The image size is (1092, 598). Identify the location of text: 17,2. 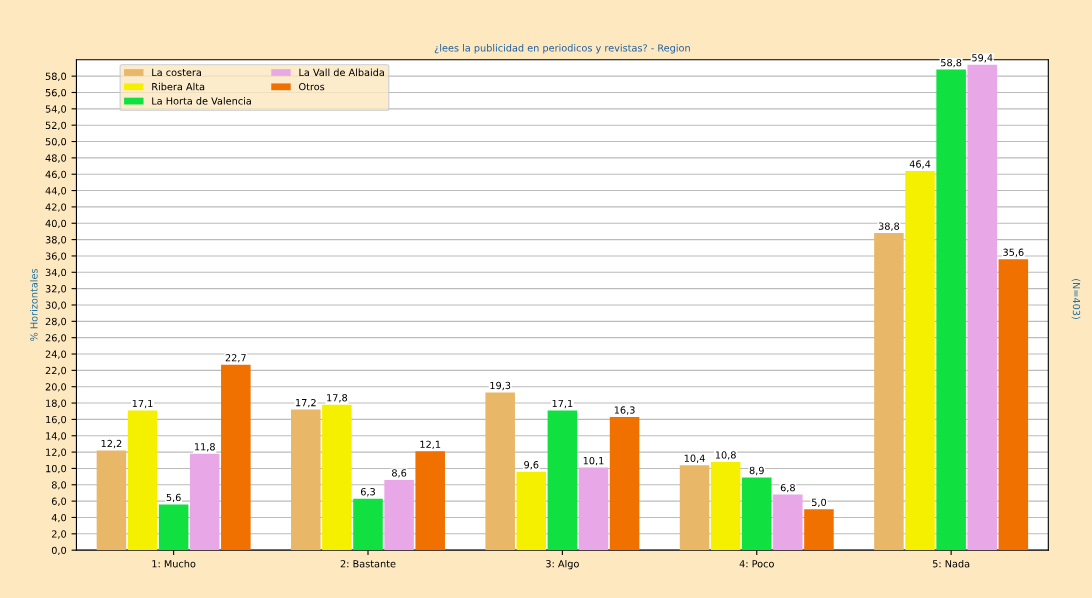
(306, 403).